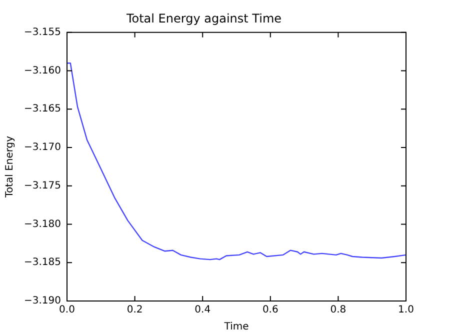 The image size is (450, 335). Describe the element at coordinates (10, 167) in the screenshot. I see `y-axis-title: Total Energy` at that location.